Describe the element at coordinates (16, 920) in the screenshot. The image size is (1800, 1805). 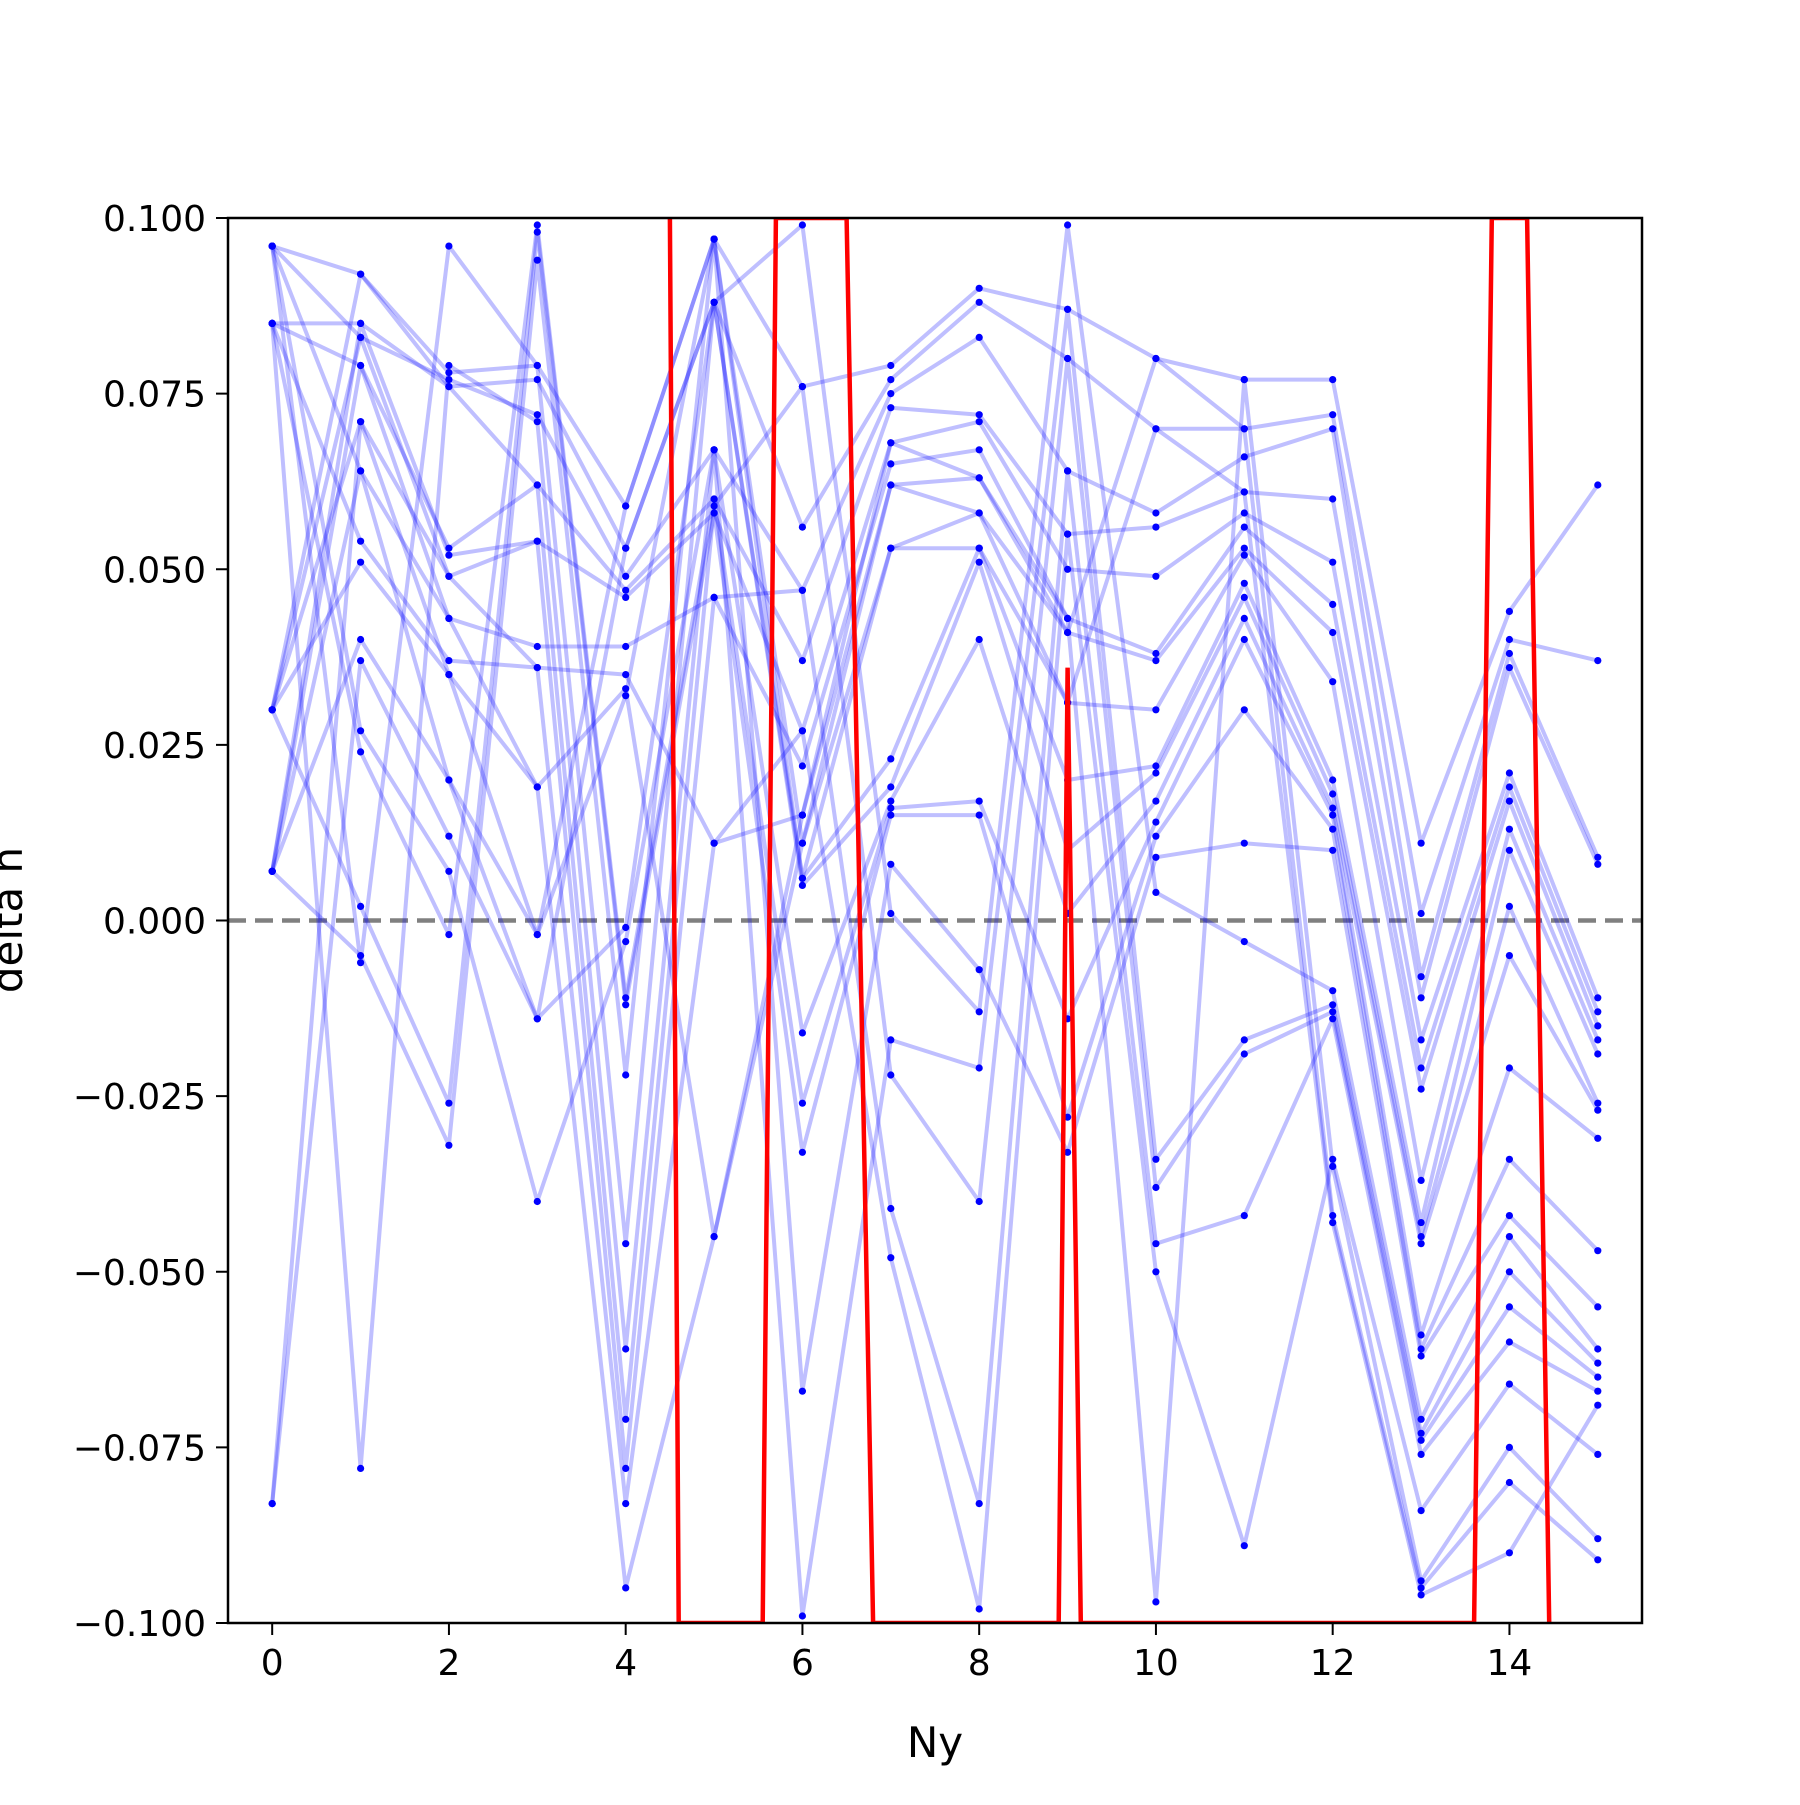
I see `y-axis-label: delta h` at that location.